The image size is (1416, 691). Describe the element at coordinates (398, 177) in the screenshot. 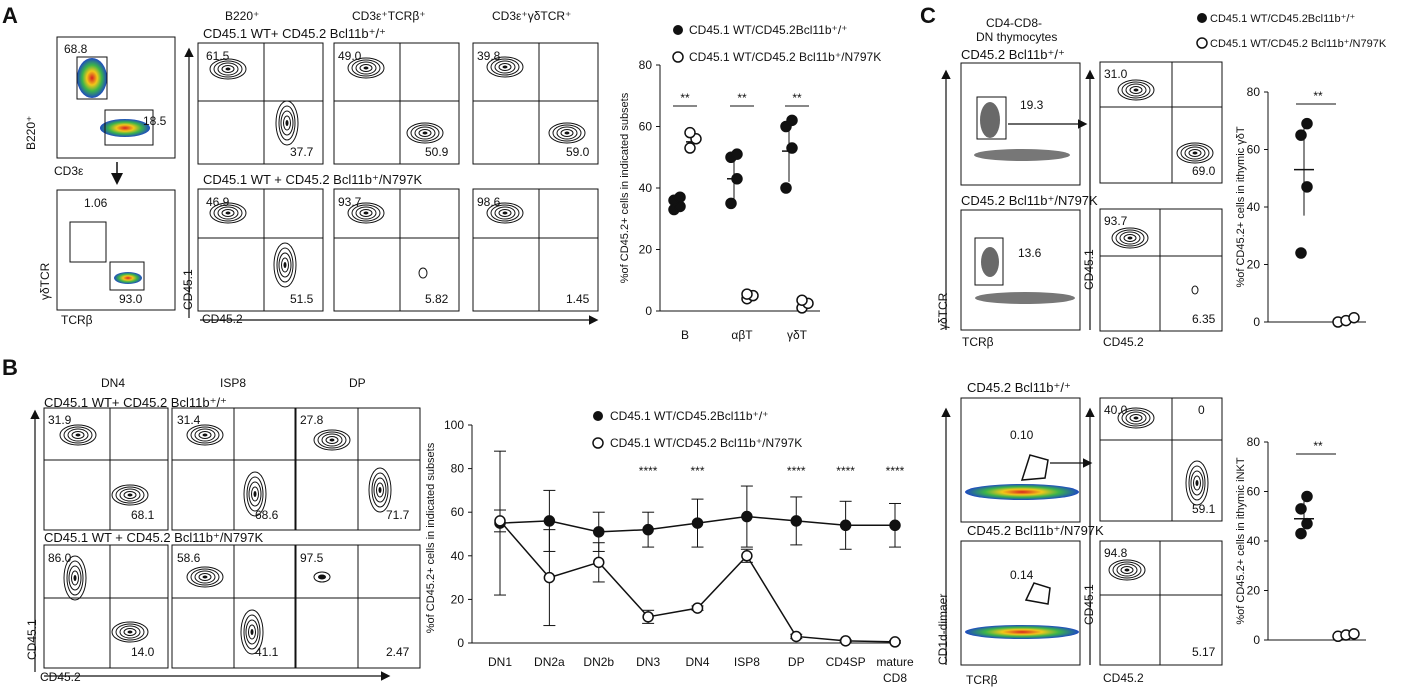

I see `panel-a-quadrant-plots` at that location.